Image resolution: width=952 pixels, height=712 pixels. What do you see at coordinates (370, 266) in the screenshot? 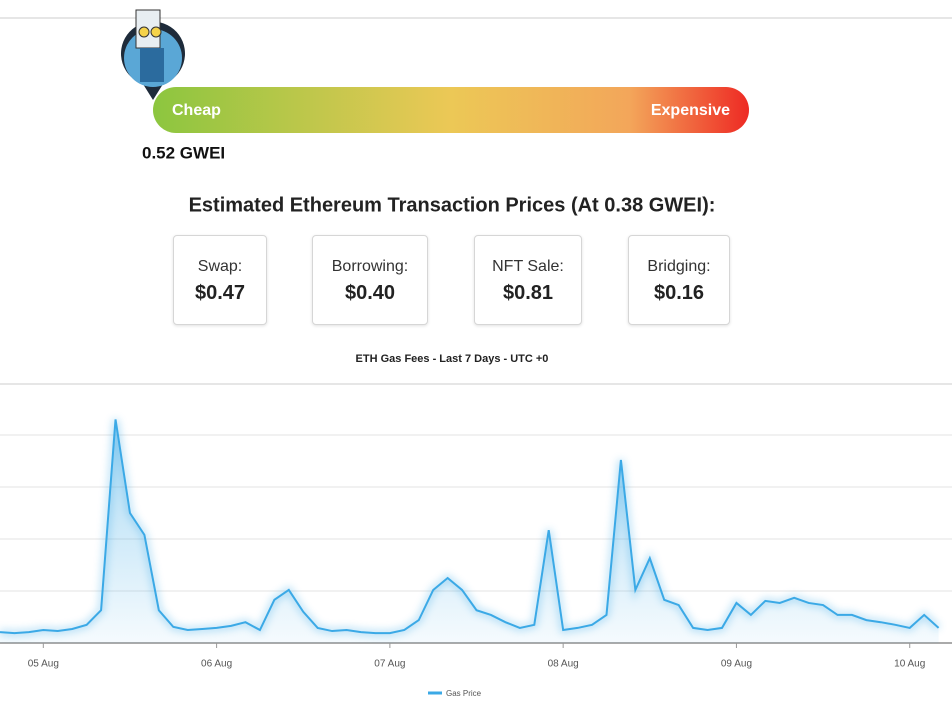
I see `card-label: Borrowing:` at bounding box center [370, 266].